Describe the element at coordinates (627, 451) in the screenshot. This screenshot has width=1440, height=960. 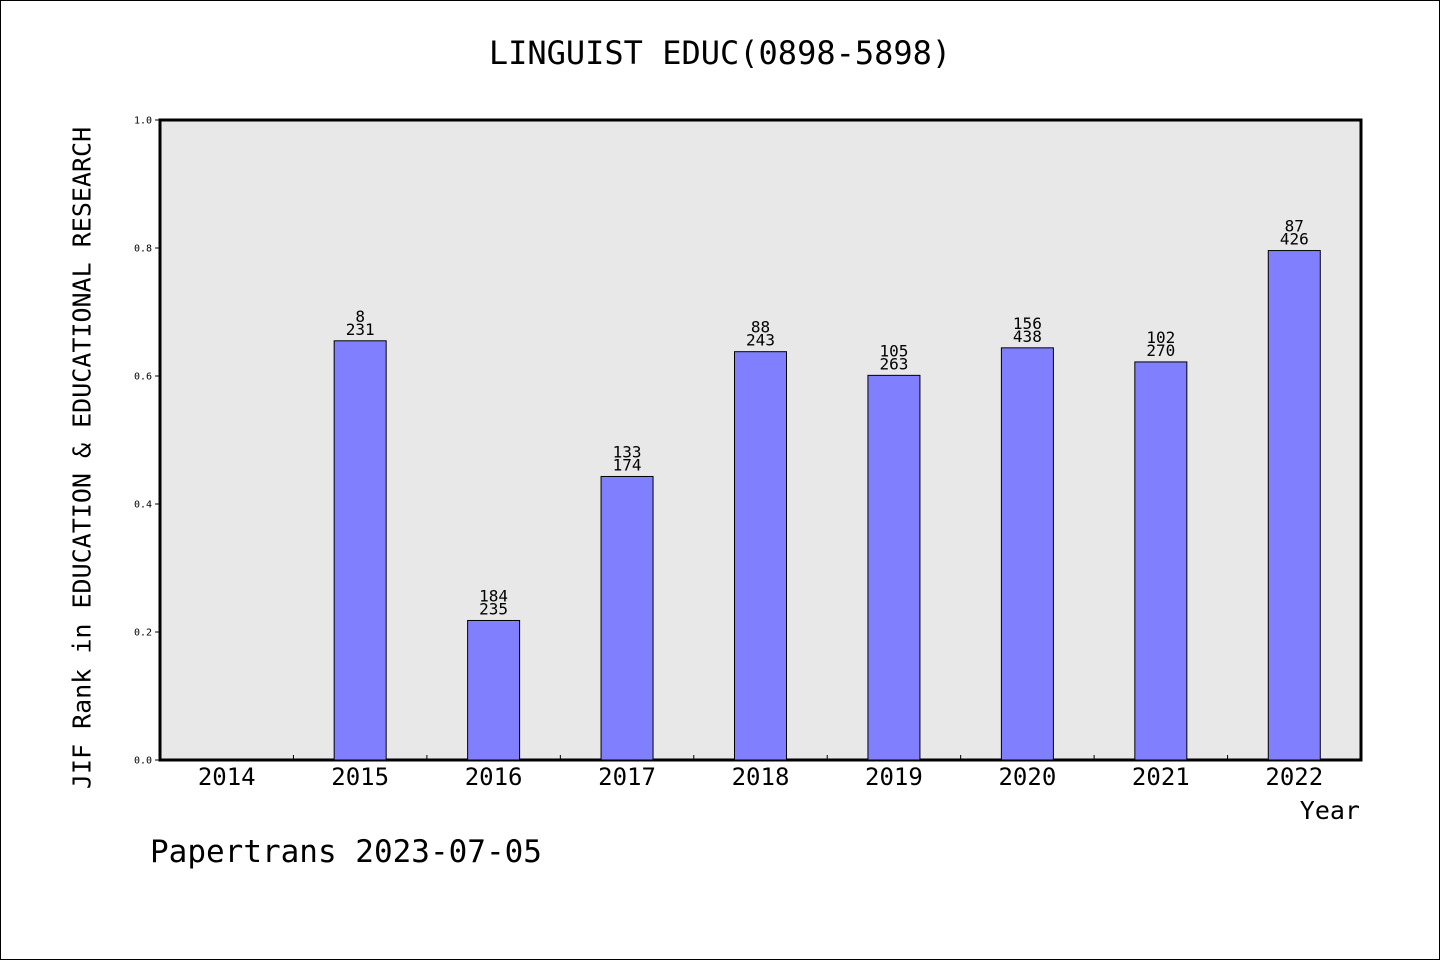
I see `bar-label-rank: 133` at that location.